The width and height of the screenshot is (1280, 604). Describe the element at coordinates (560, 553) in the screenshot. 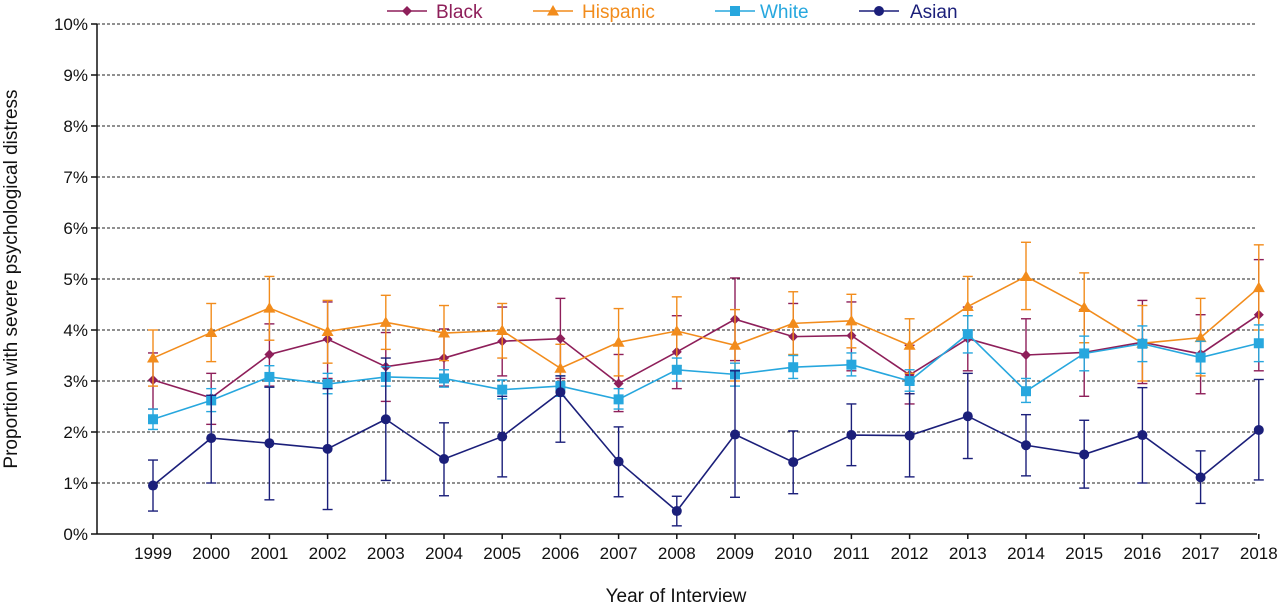

I see `x-tick-label: 2006` at that location.